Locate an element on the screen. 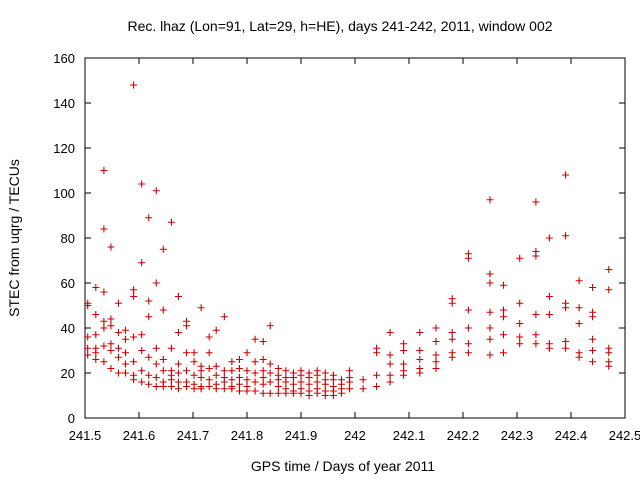 Image resolution: width=640 pixels, height=480 pixels. y-tick-label: 120 is located at coordinates (64, 148).